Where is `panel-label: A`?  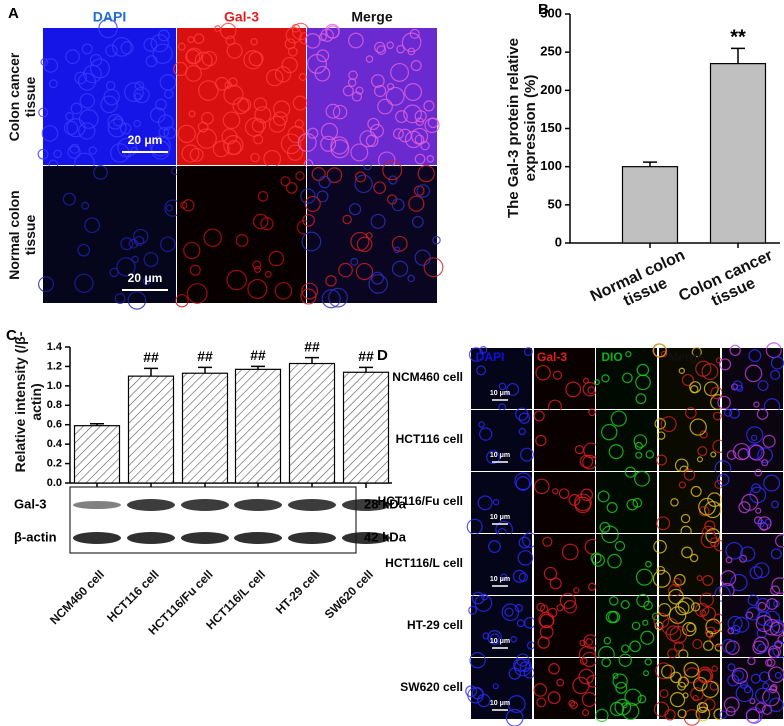
panel-label: A is located at coordinates (13, 13).